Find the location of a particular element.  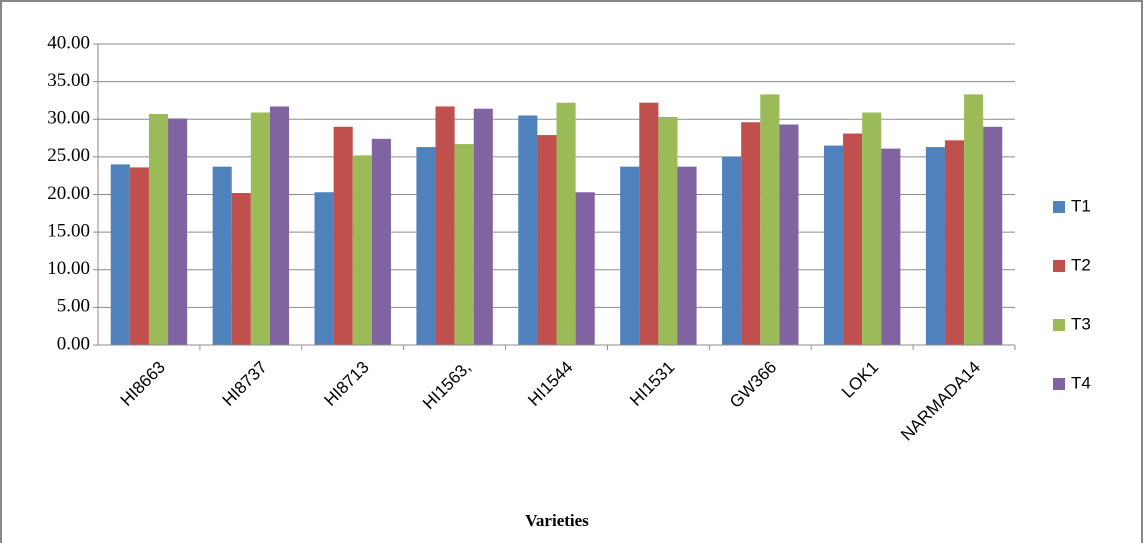

y-tick-label: 25.00 is located at coordinates (68, 155).